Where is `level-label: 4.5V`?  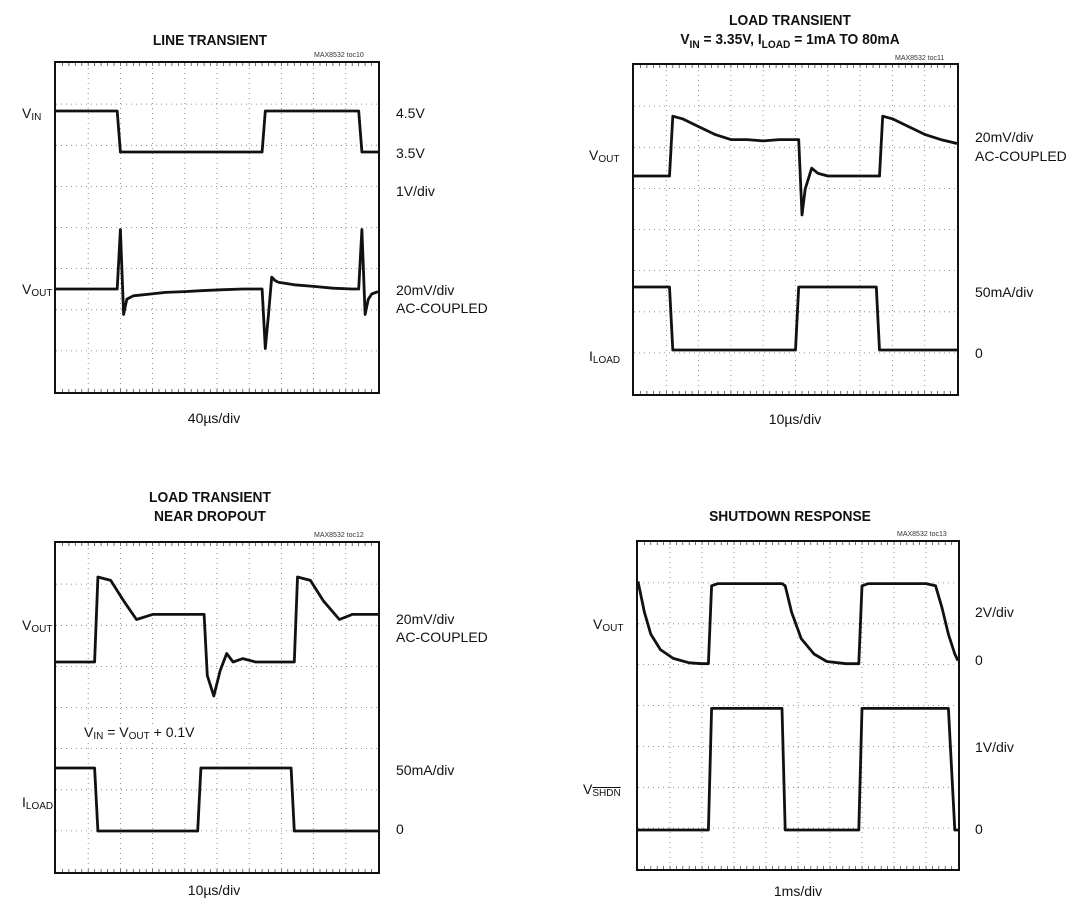
level-label: 4.5V is located at coordinates (410, 113).